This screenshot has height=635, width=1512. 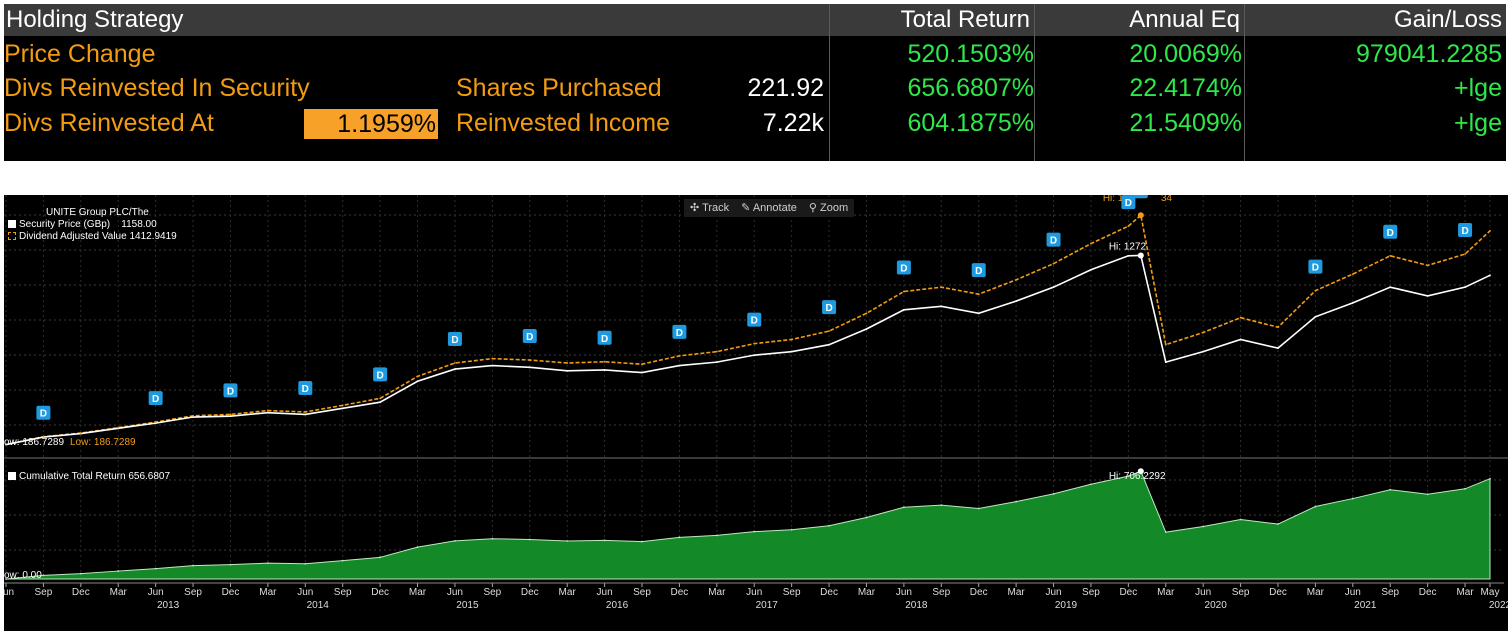 I want to click on legend-dividend: Dividend Adjusted Value 1412.9419, so click(x=92, y=237).